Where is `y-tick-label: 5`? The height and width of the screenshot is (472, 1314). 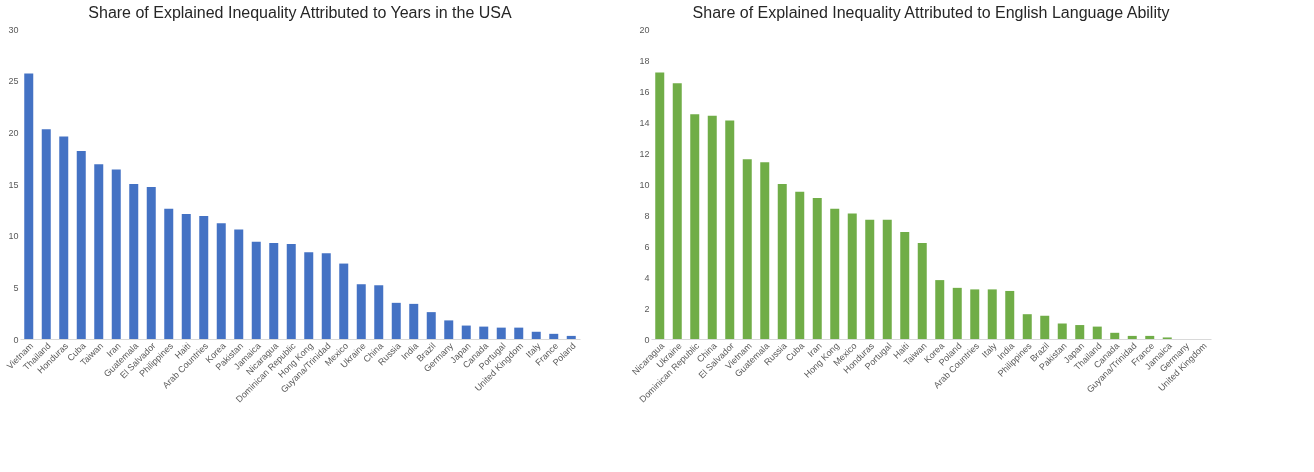 y-tick-label: 5 is located at coordinates (16, 287).